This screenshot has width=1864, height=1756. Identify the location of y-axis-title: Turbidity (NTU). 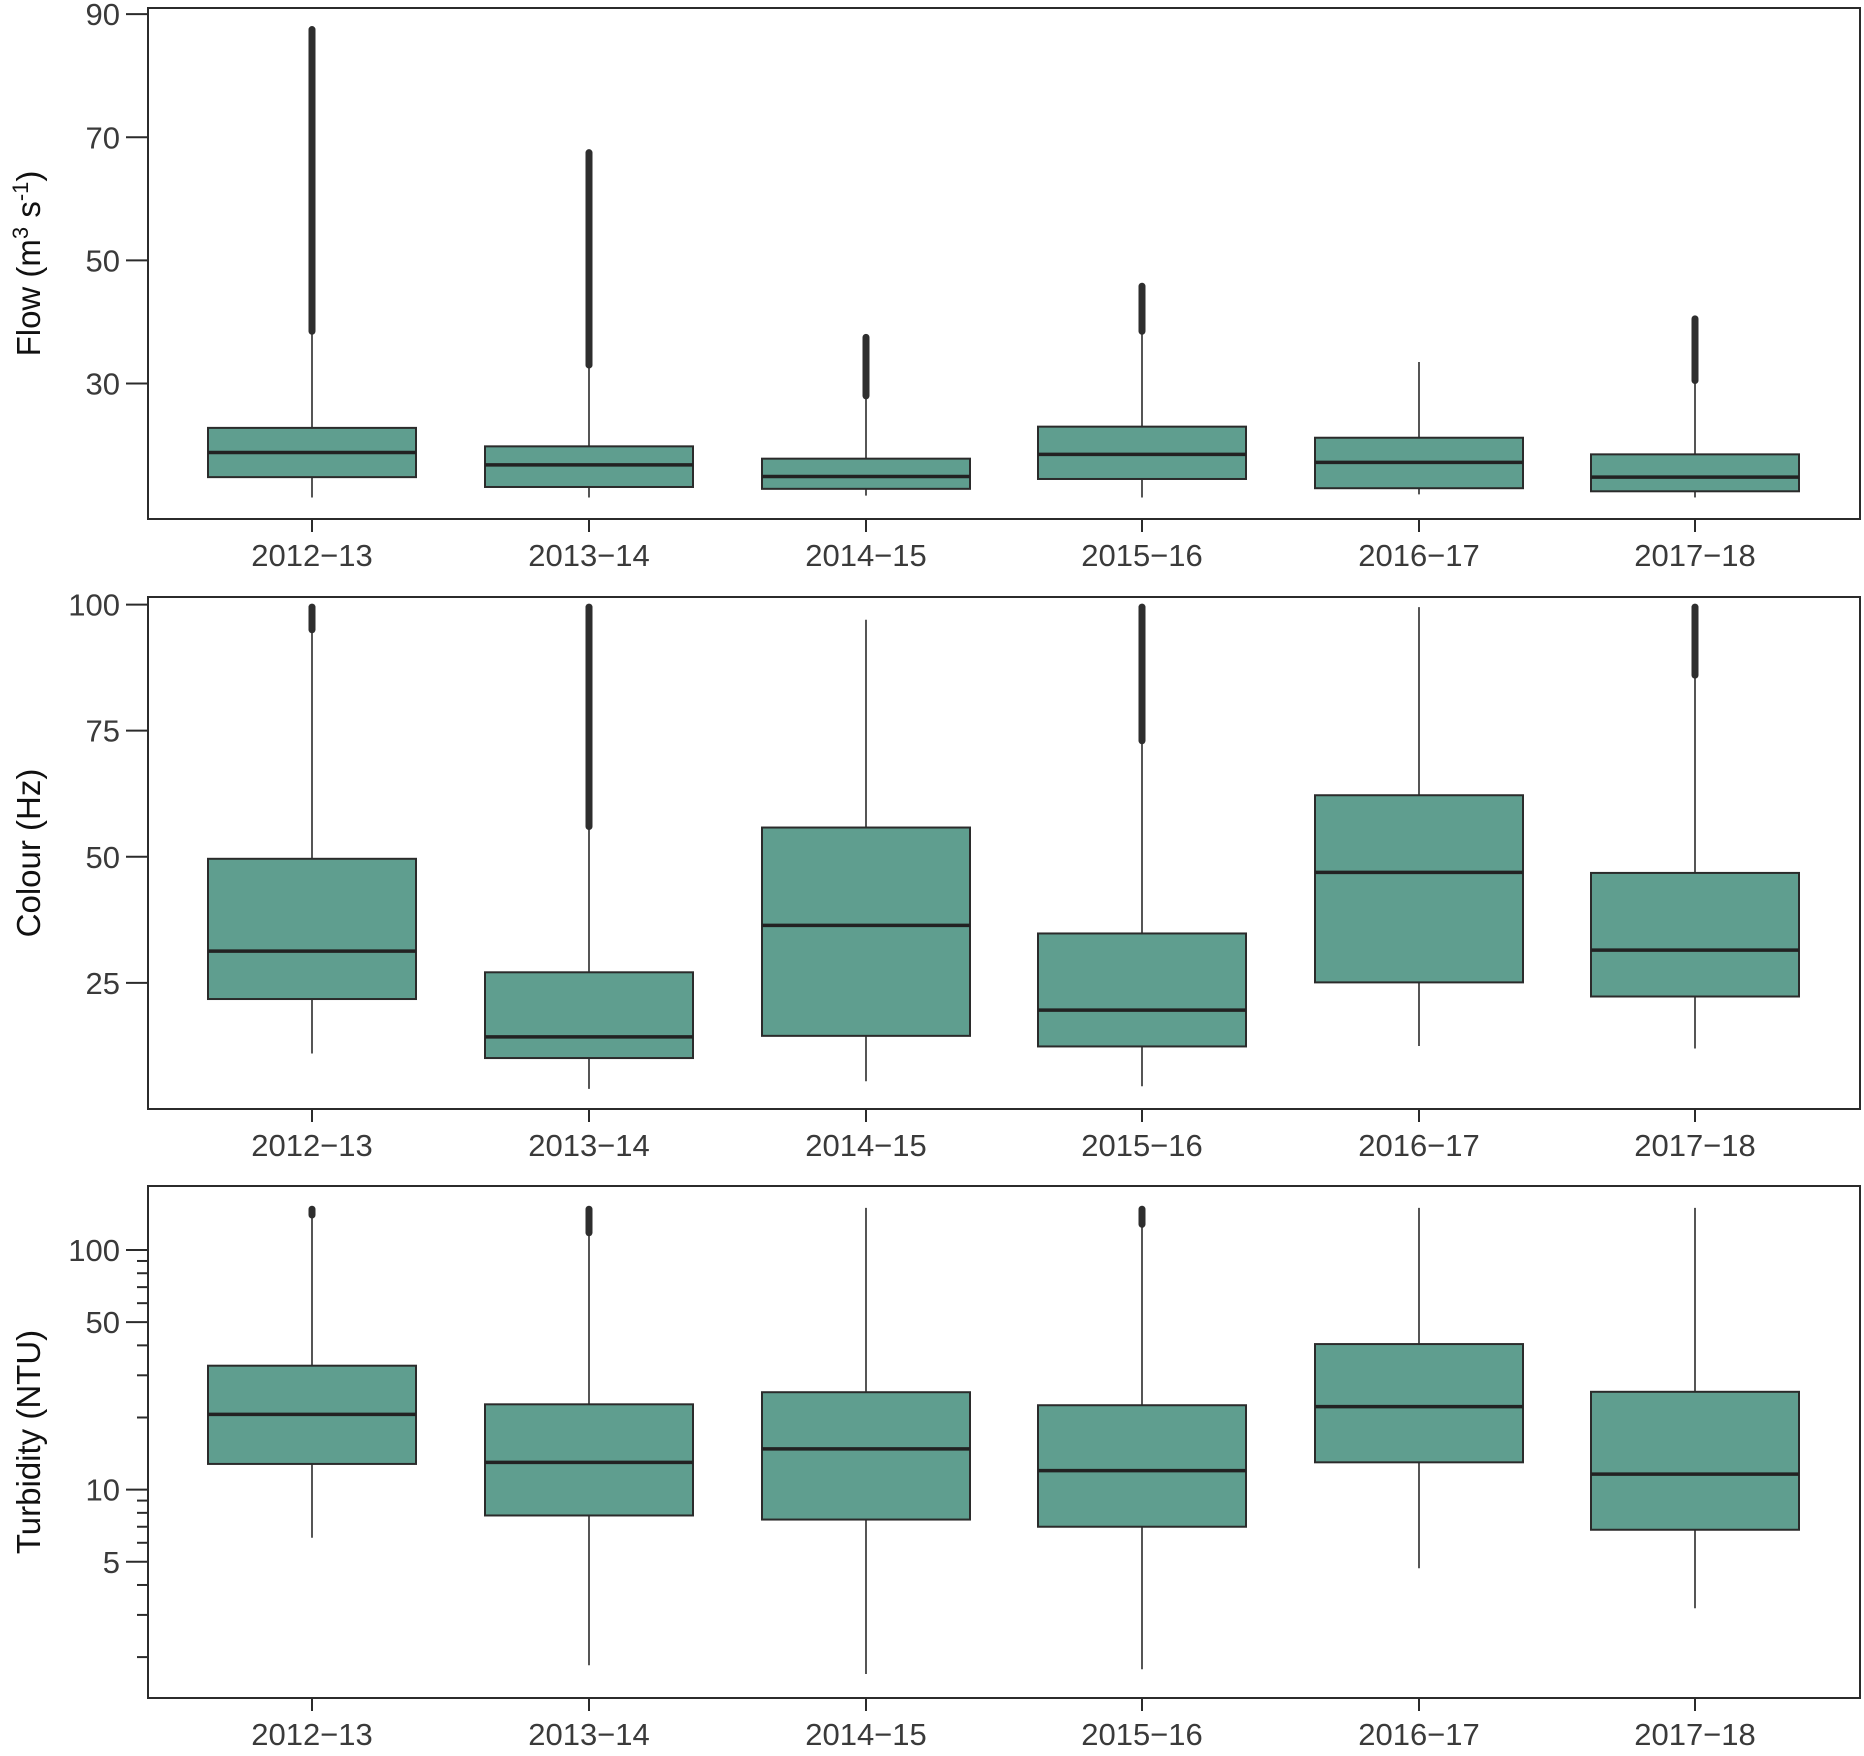
(28, 1442).